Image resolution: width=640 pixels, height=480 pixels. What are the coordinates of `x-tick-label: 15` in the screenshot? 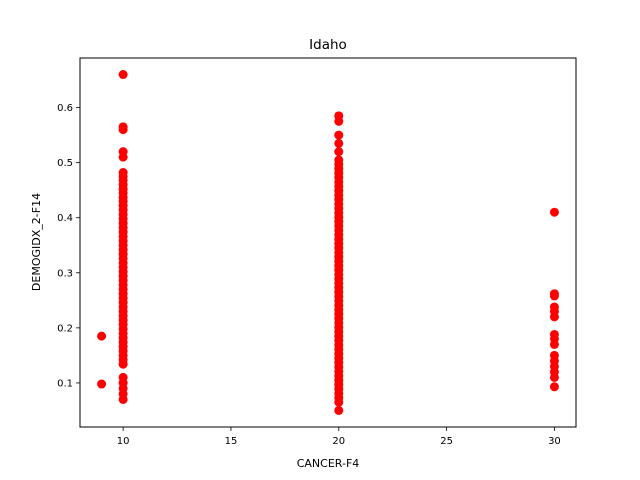 It's located at (231, 441).